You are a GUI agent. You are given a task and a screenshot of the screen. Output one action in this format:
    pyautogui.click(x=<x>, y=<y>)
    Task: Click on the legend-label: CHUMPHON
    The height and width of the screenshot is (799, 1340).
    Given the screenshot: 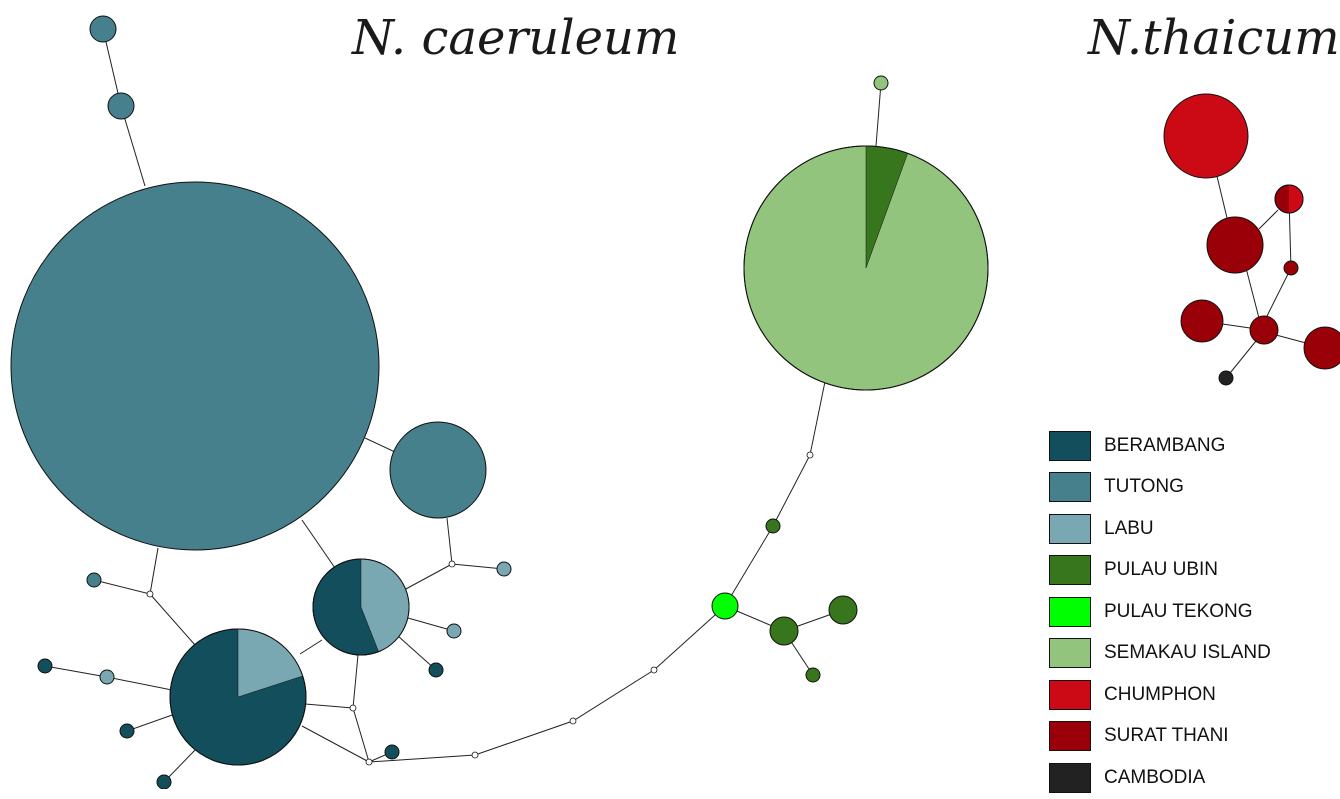 What is the action you would take?
    pyautogui.click(x=1160, y=694)
    